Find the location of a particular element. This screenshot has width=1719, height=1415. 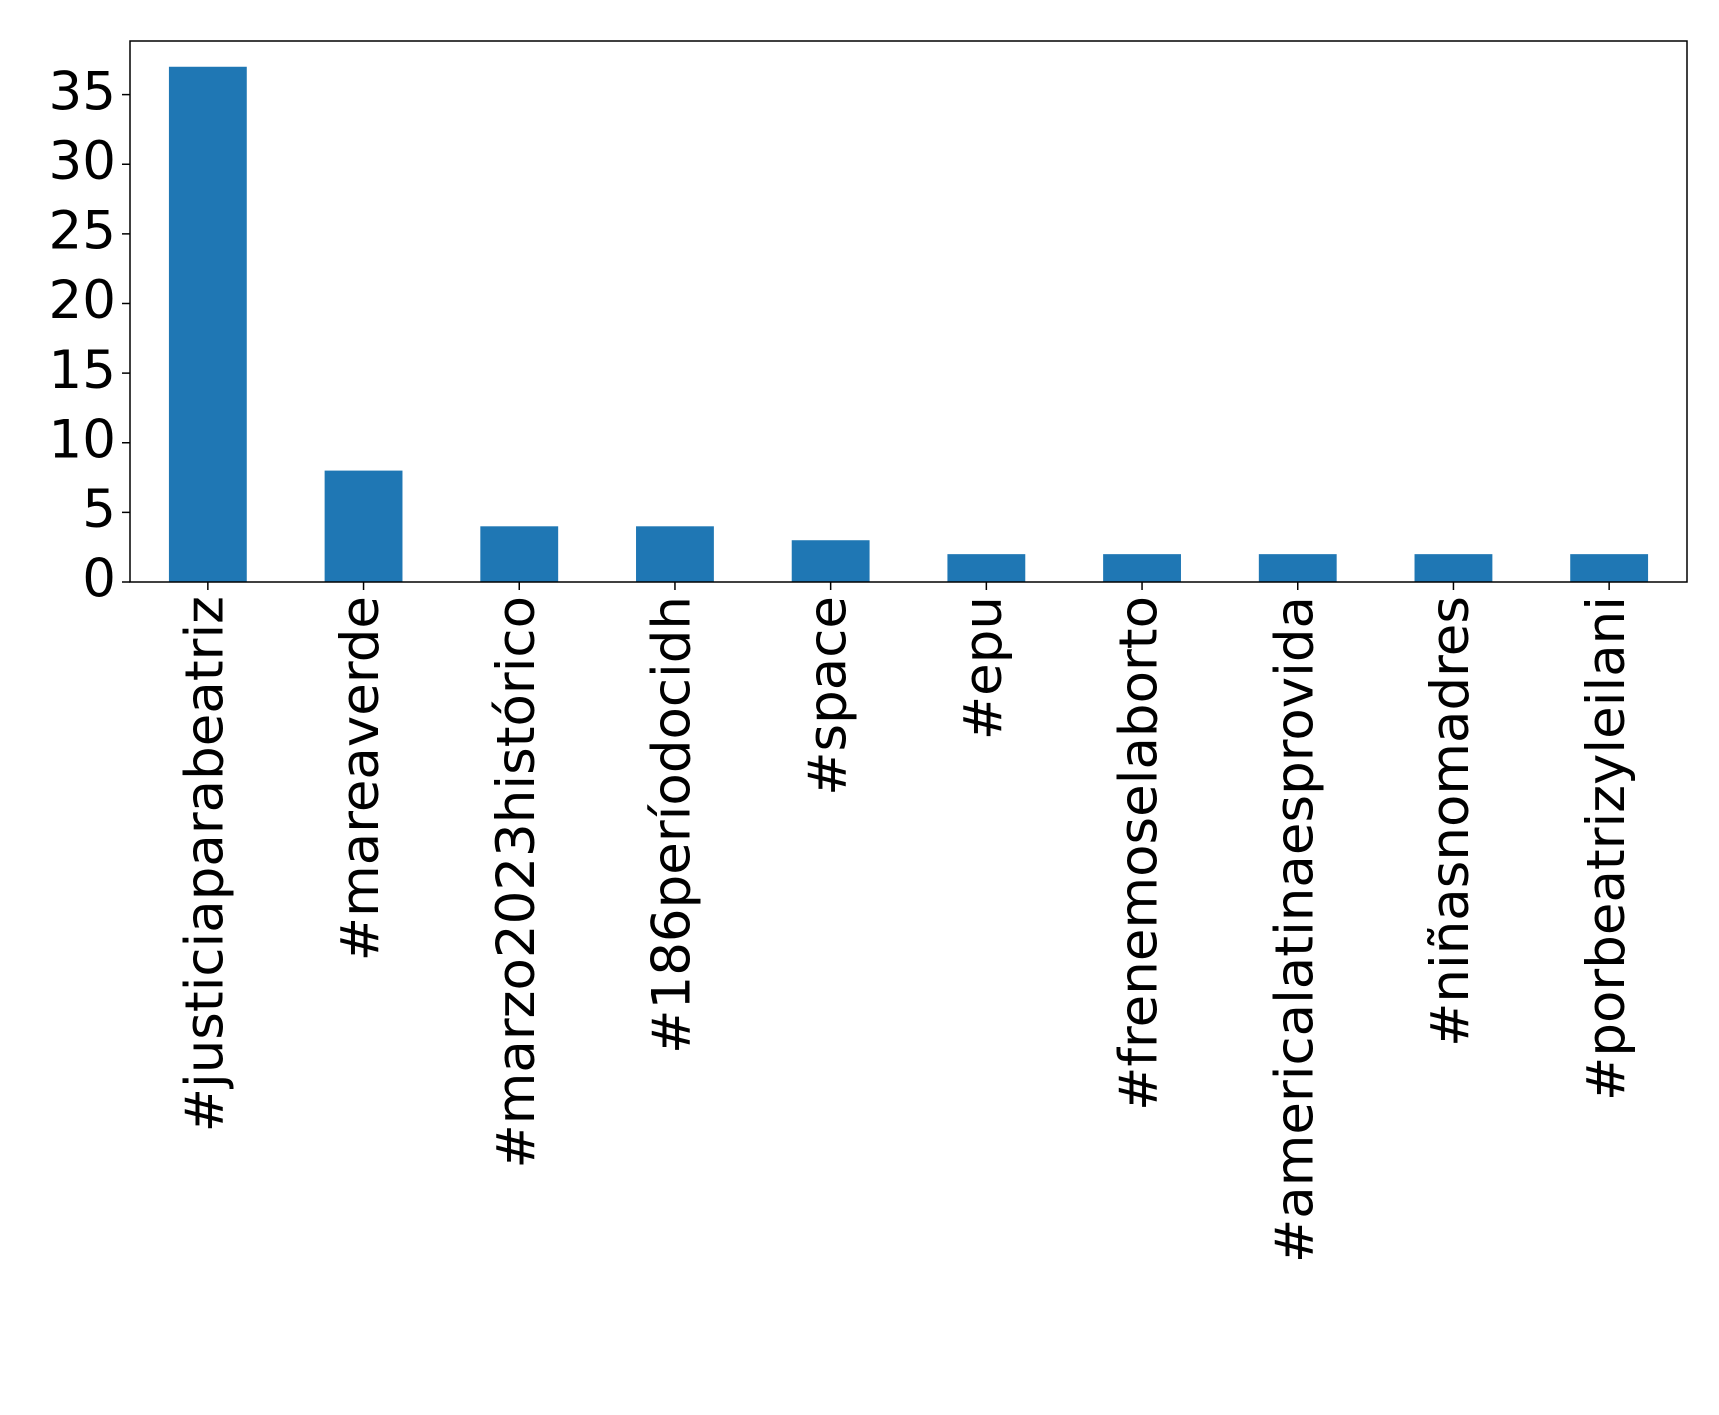

x-tick-label: #niñasnomadres is located at coordinates (1450, 821).